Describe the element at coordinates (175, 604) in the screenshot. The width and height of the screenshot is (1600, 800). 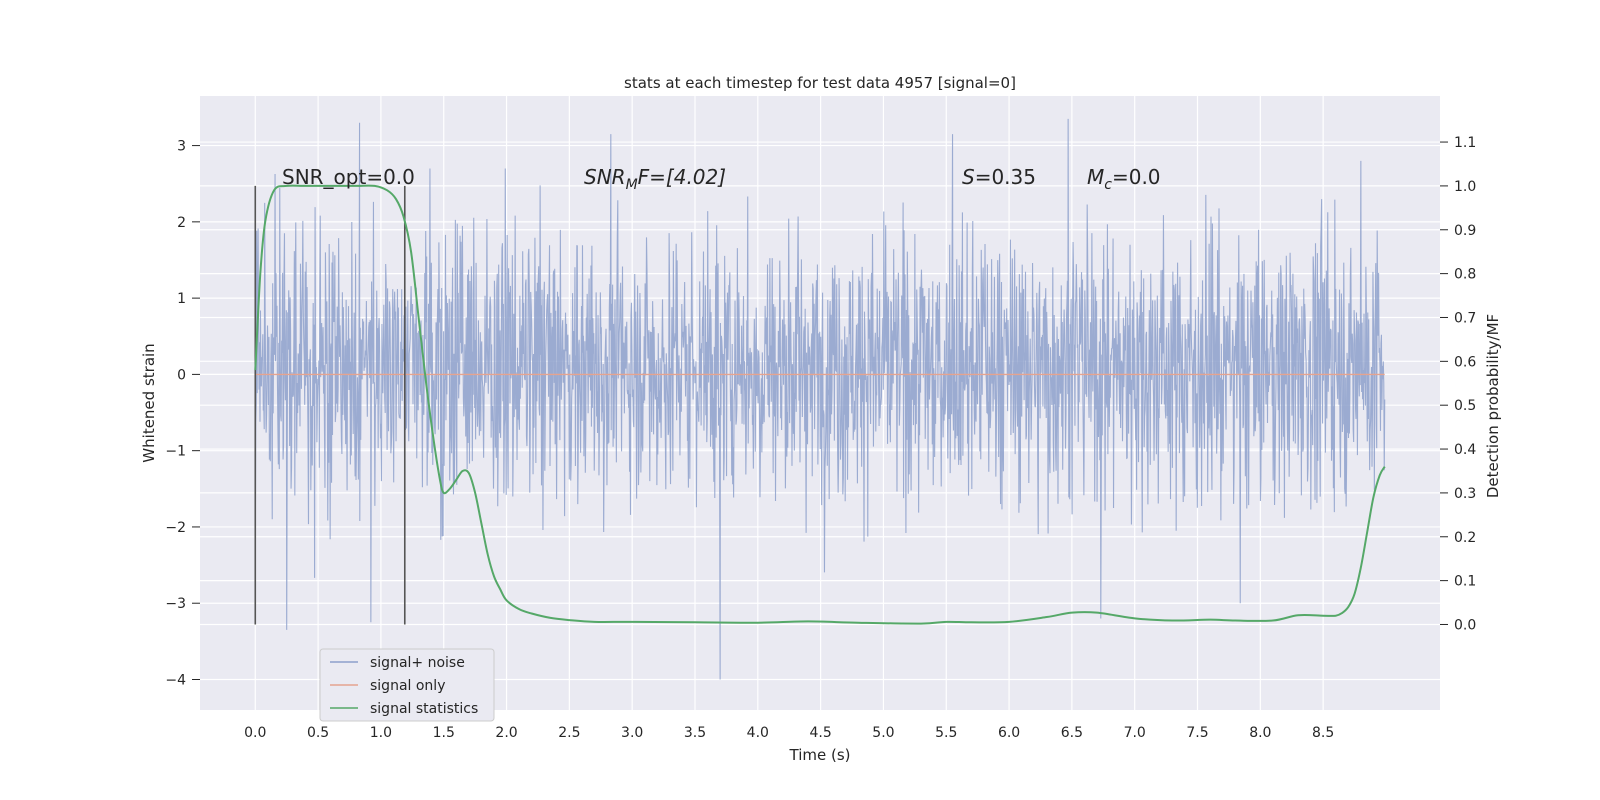
I see `y-tick-label: −3` at that location.